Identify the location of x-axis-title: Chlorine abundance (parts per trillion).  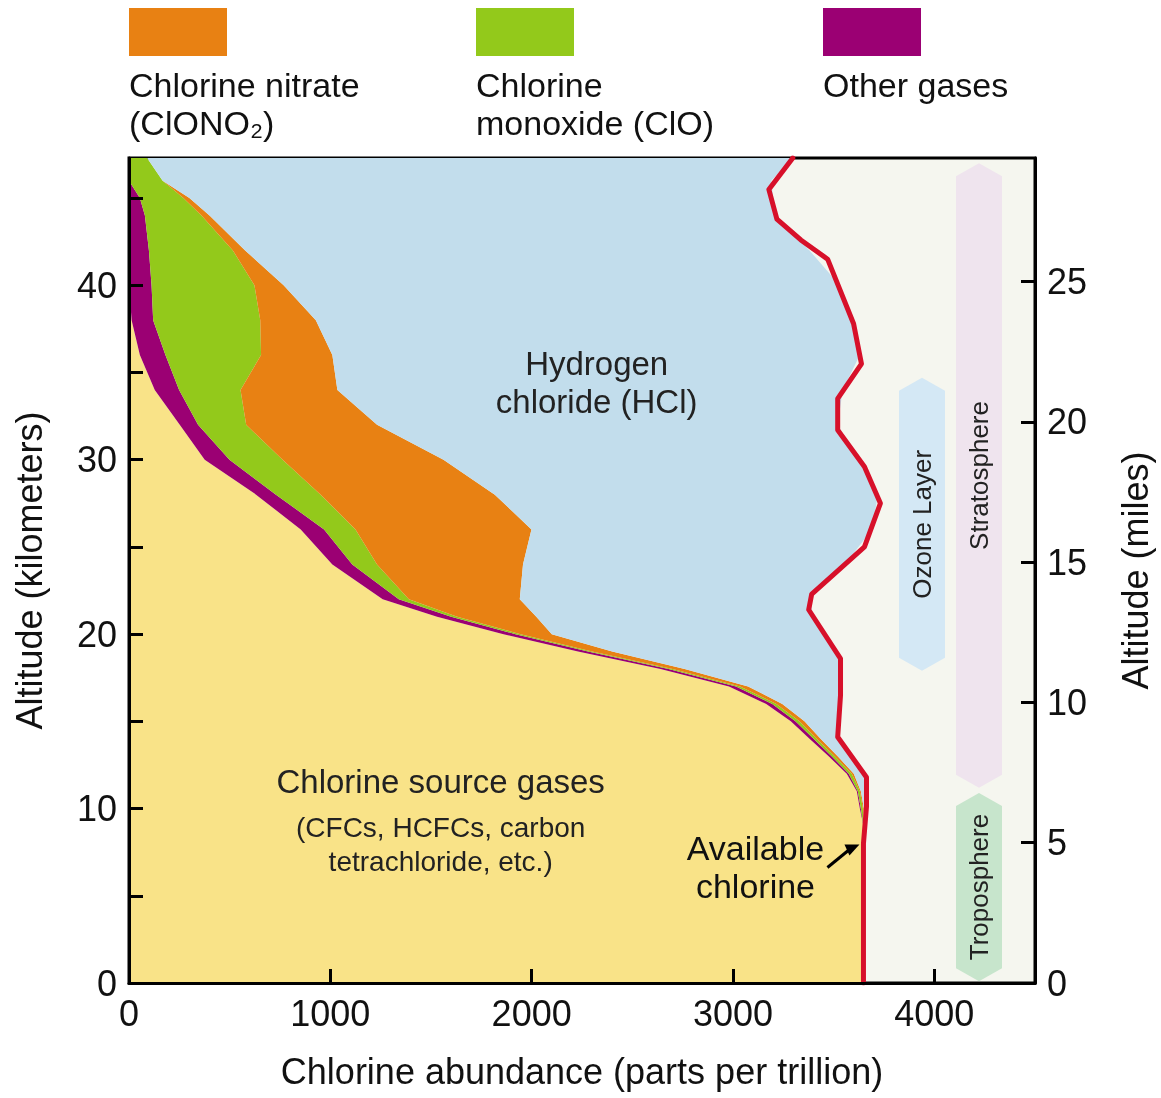
(582, 1071).